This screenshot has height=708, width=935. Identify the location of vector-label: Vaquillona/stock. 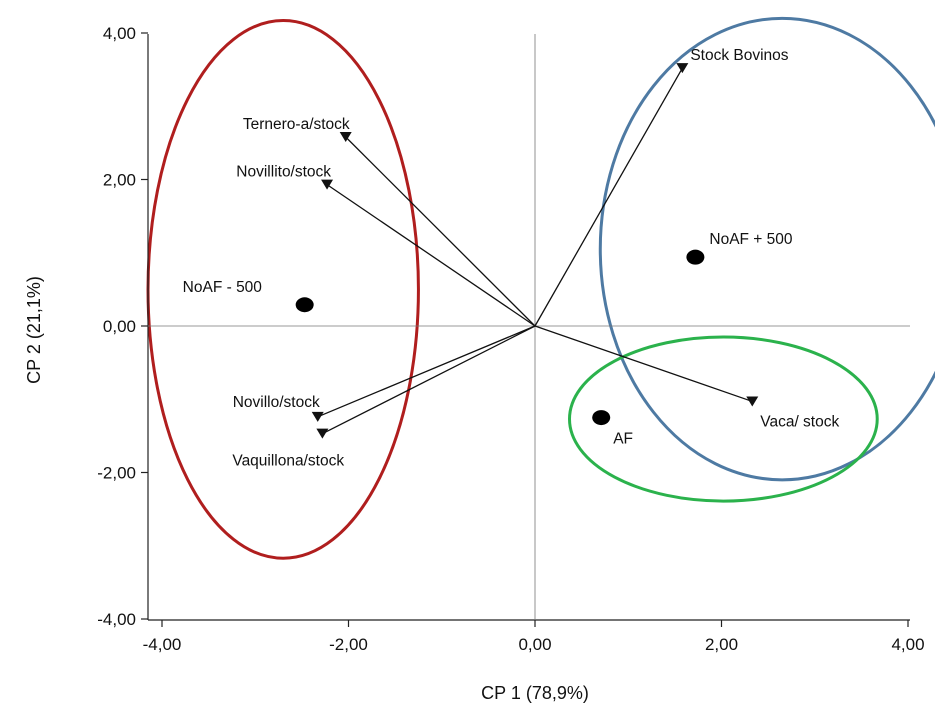
(288, 461).